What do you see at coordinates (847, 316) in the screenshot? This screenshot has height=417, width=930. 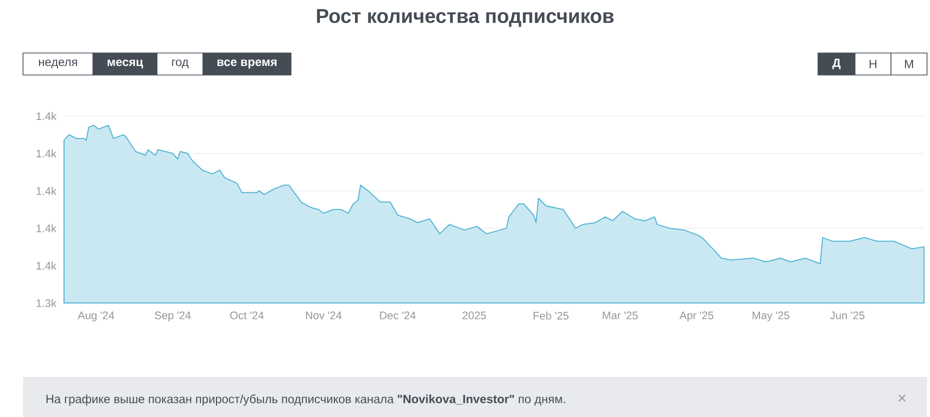 I see `x-tick-label: Jun '25` at bounding box center [847, 316].